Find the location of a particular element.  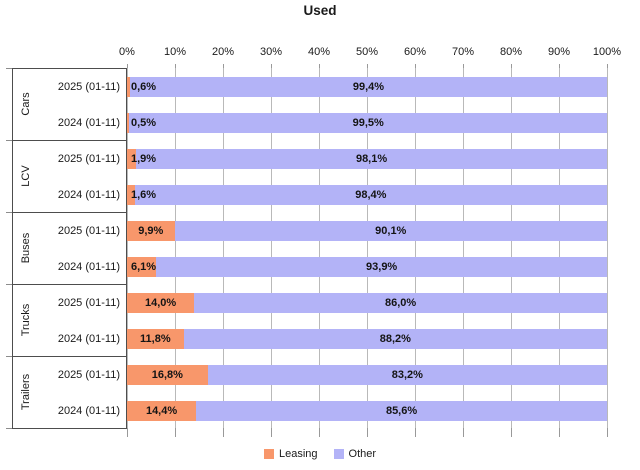

x-axis-tick-label: 70% is located at coordinates (463, 52).